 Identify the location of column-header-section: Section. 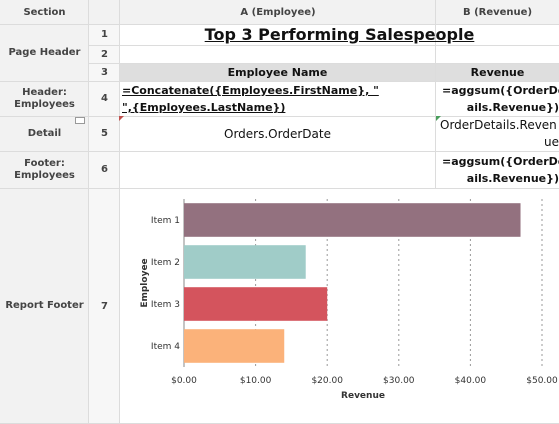
(44, 12).